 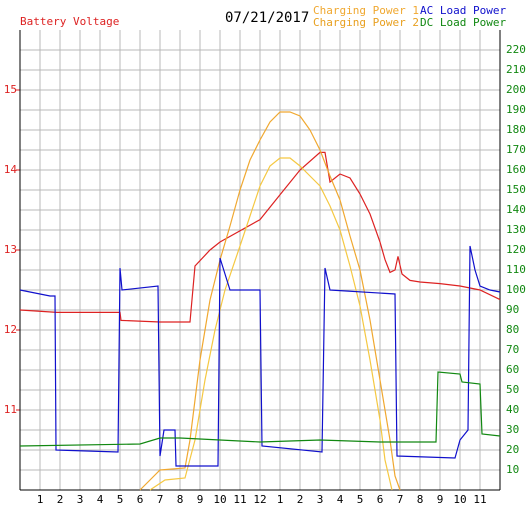 What do you see at coordinates (516, 189) in the screenshot?
I see `y2-tick-label: 150` at bounding box center [516, 189].